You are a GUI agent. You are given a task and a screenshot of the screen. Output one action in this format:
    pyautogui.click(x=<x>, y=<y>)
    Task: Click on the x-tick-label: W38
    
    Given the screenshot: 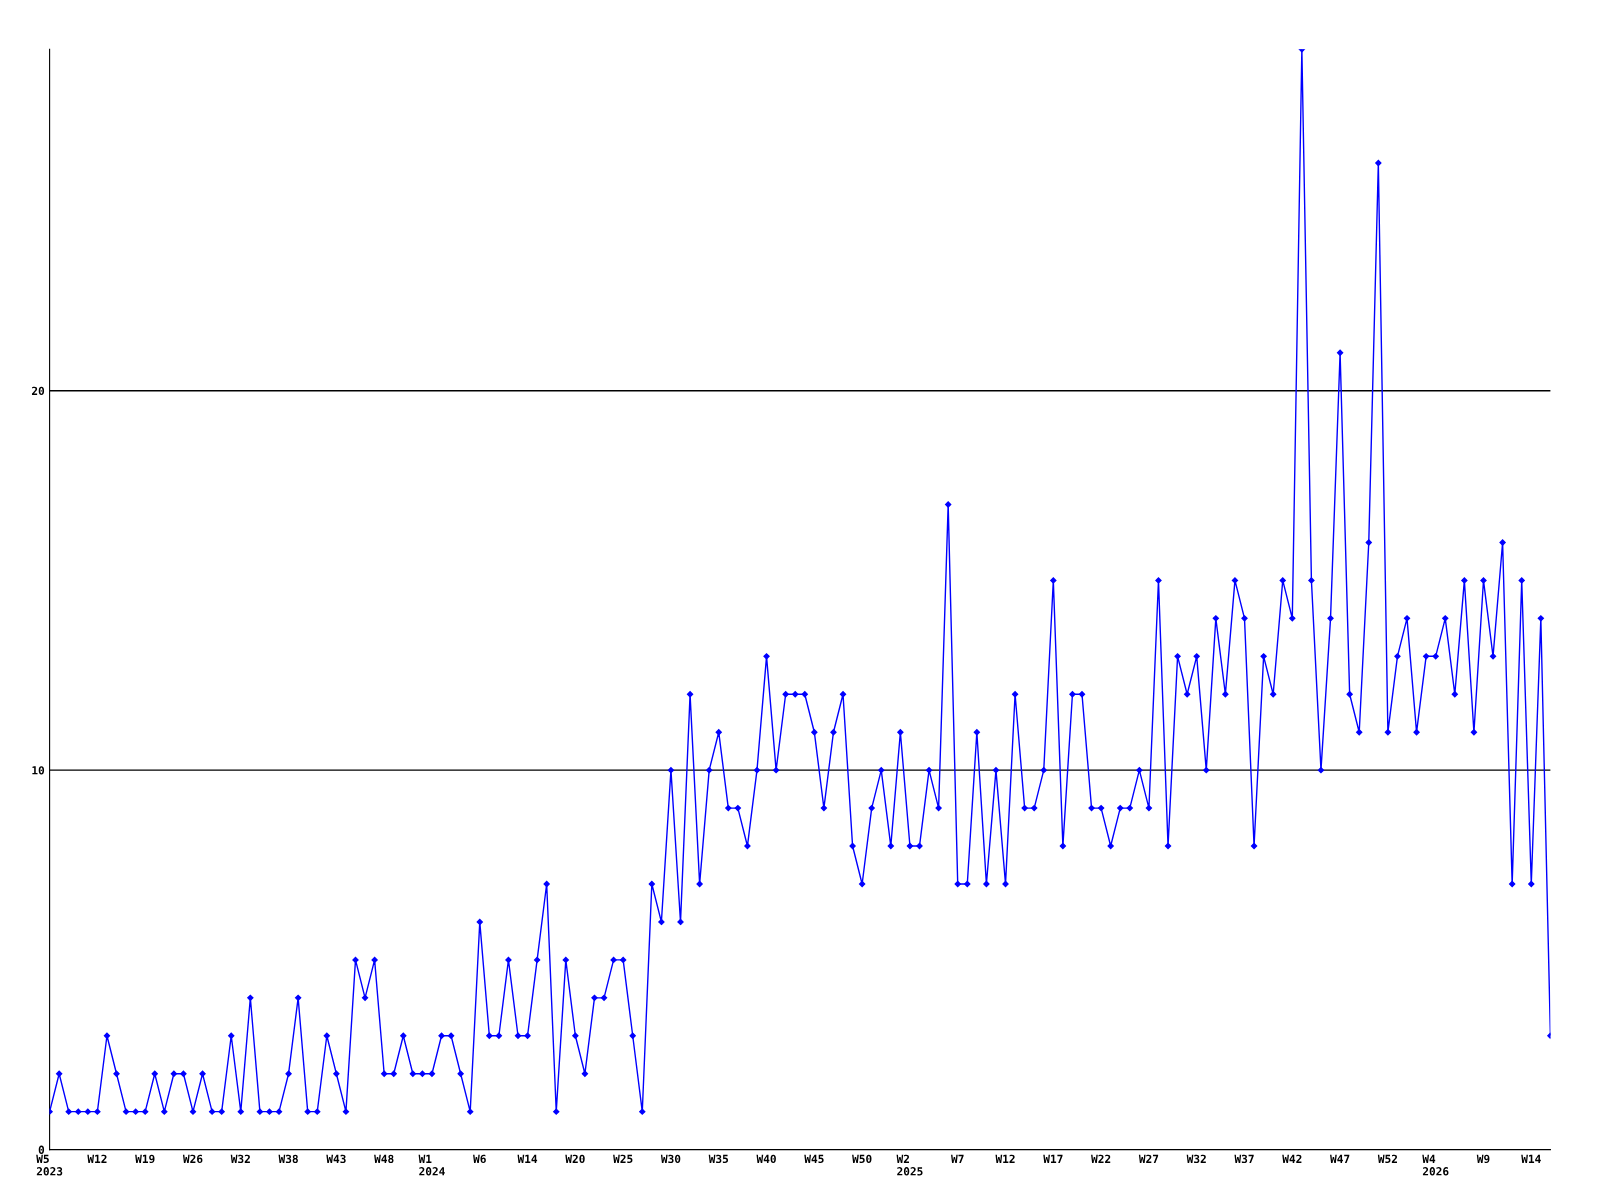 What is the action you would take?
    pyautogui.click(x=288, y=1159)
    